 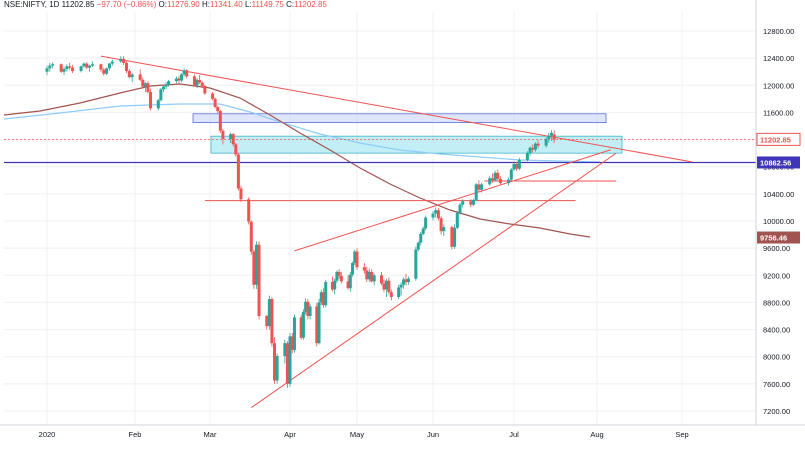 I want to click on y-tick-label: 11600.00, so click(x=778, y=112).